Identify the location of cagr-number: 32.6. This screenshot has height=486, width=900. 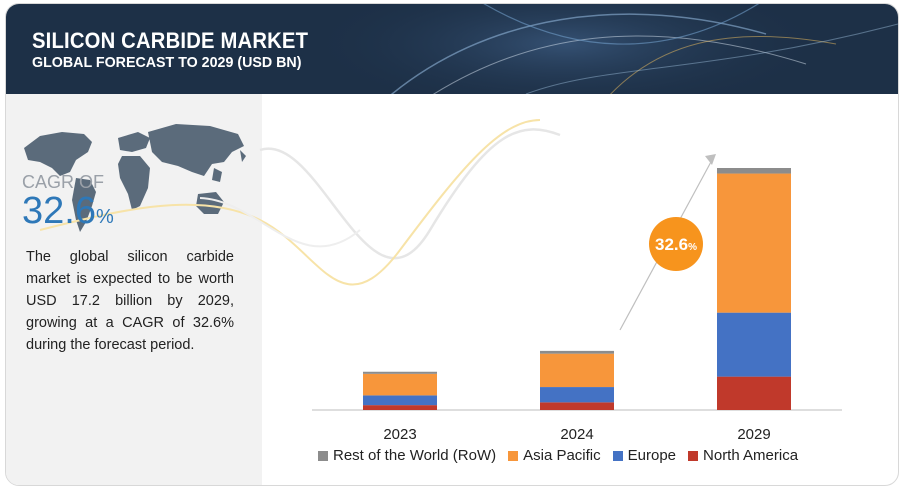
(59, 211).